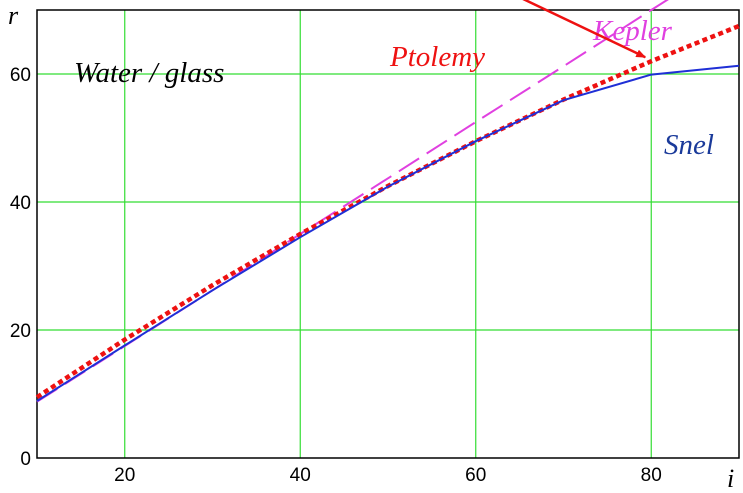 This screenshot has height=493, width=743. I want to click on legend-label-kepler: Kepler, so click(632, 31).